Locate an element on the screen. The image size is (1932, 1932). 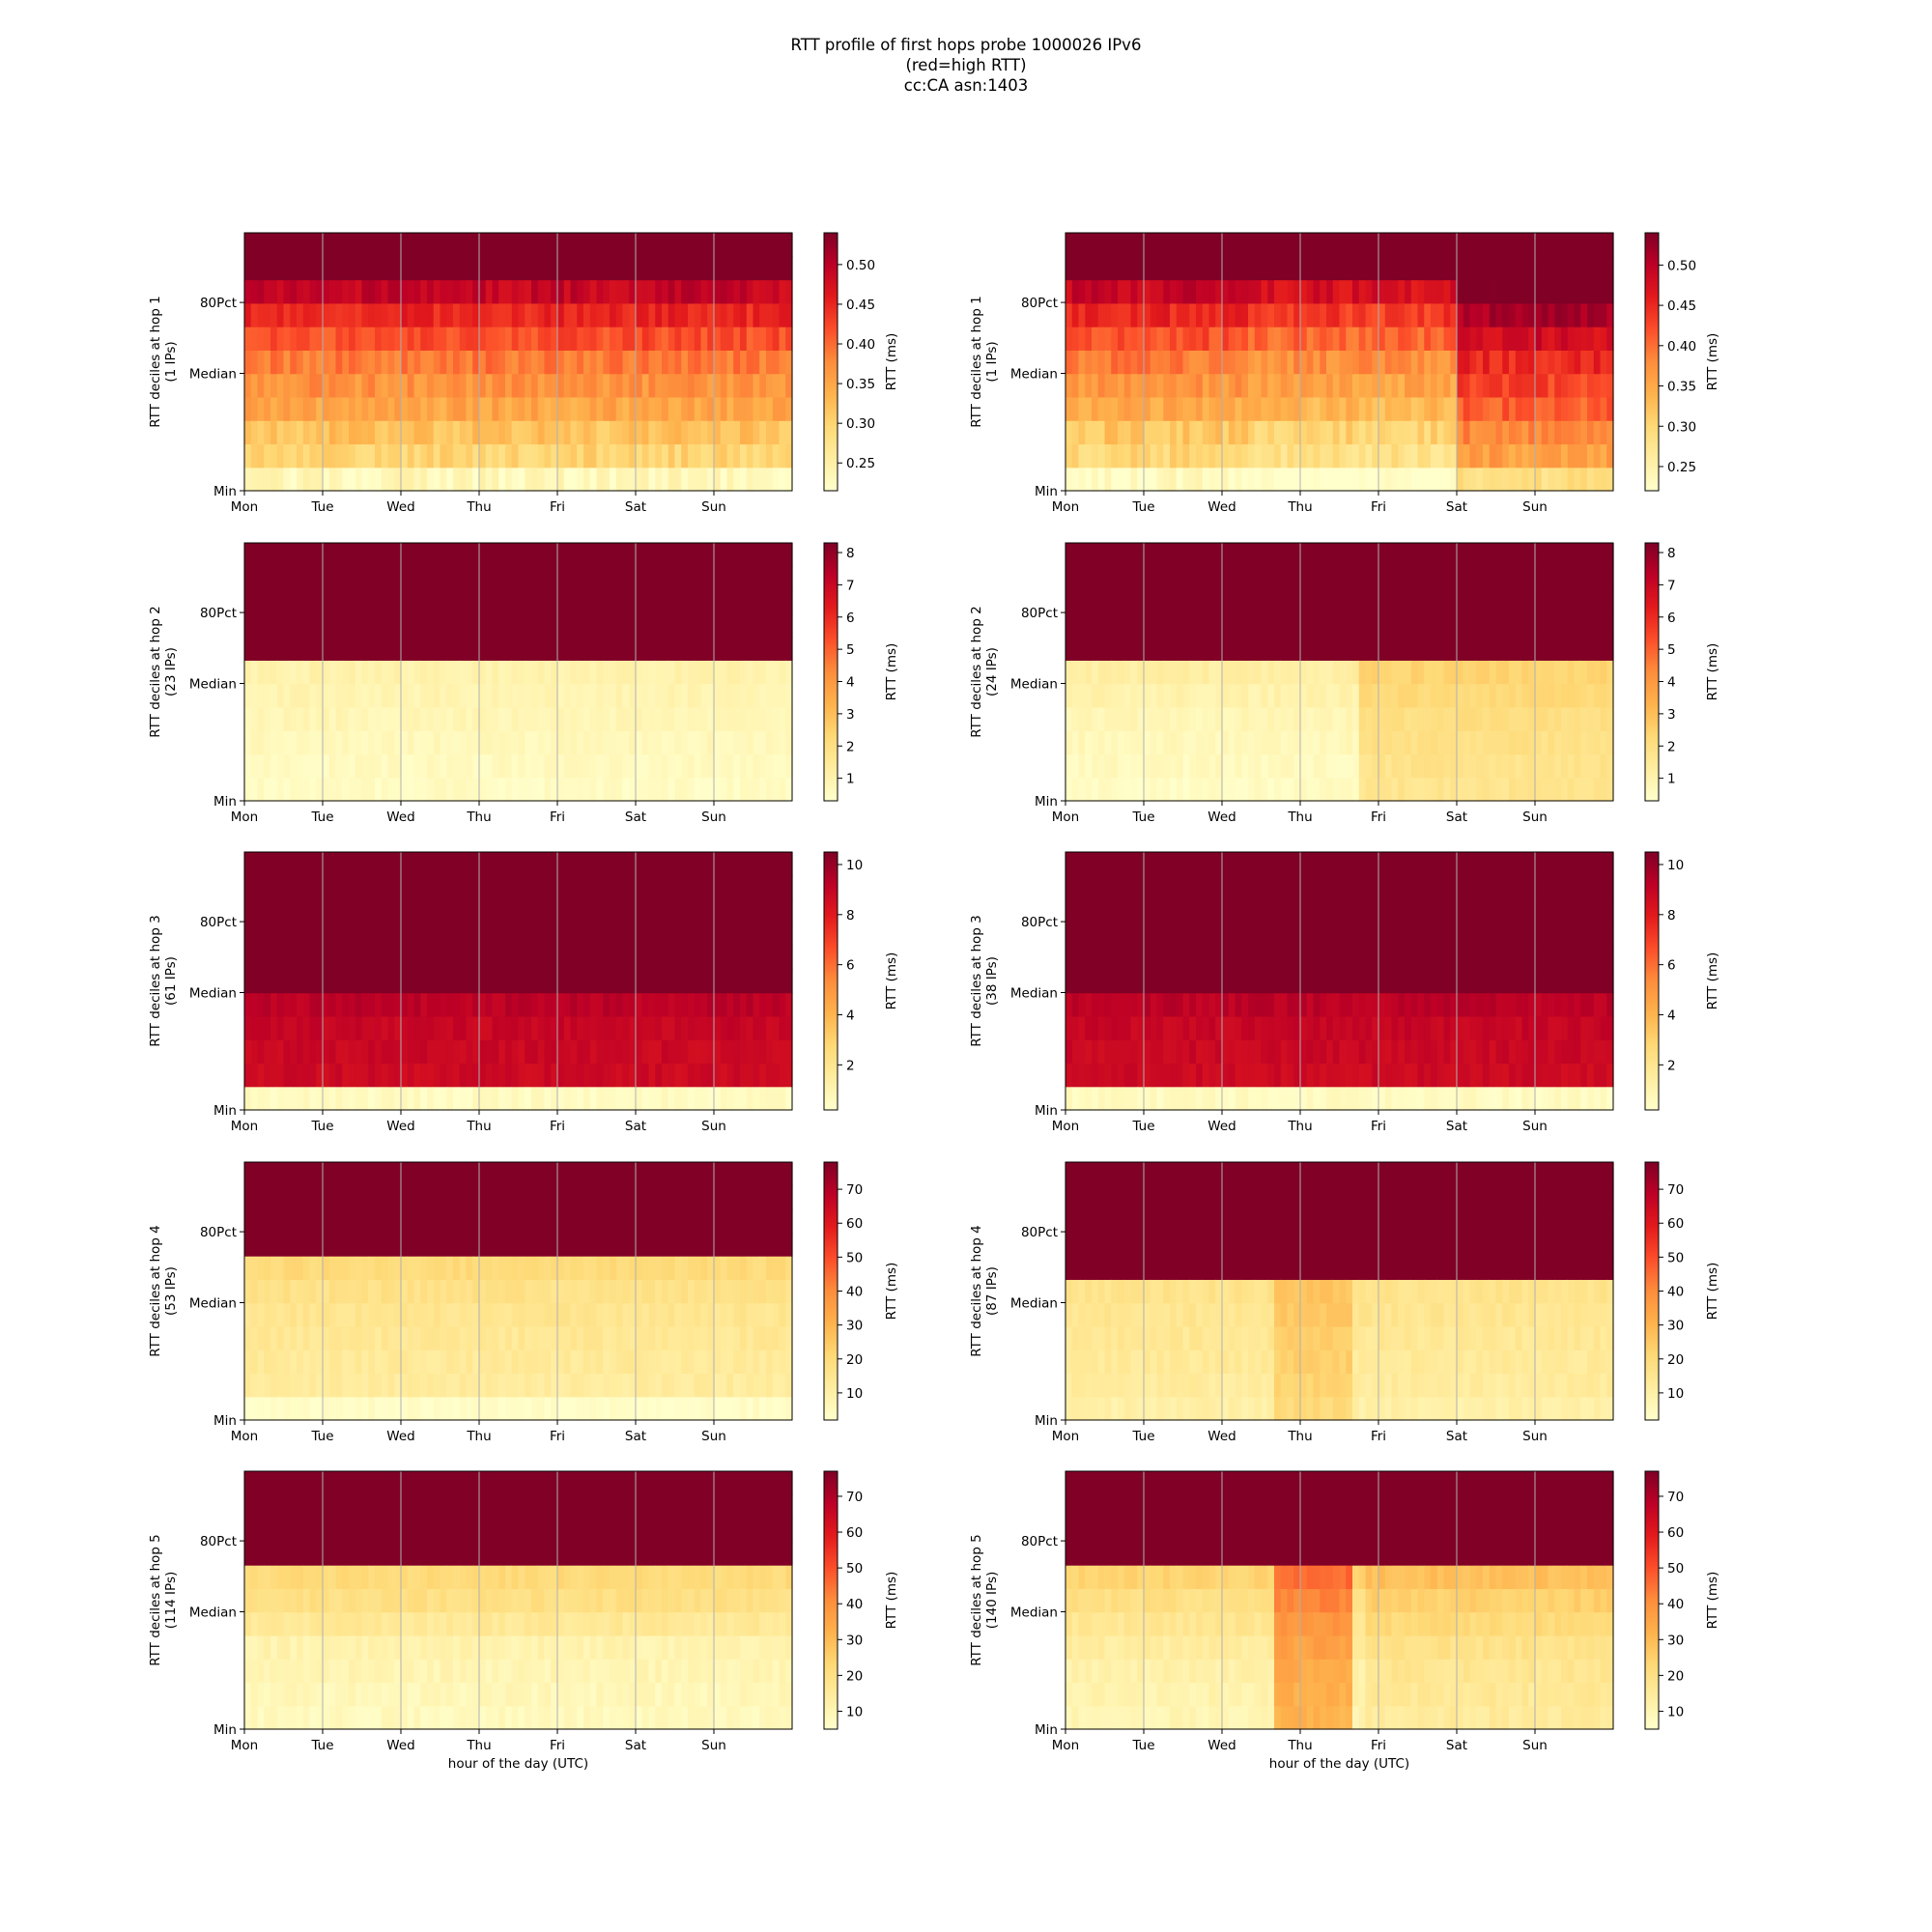
colorbar-tick-label: 0.30 is located at coordinates (1681, 427).